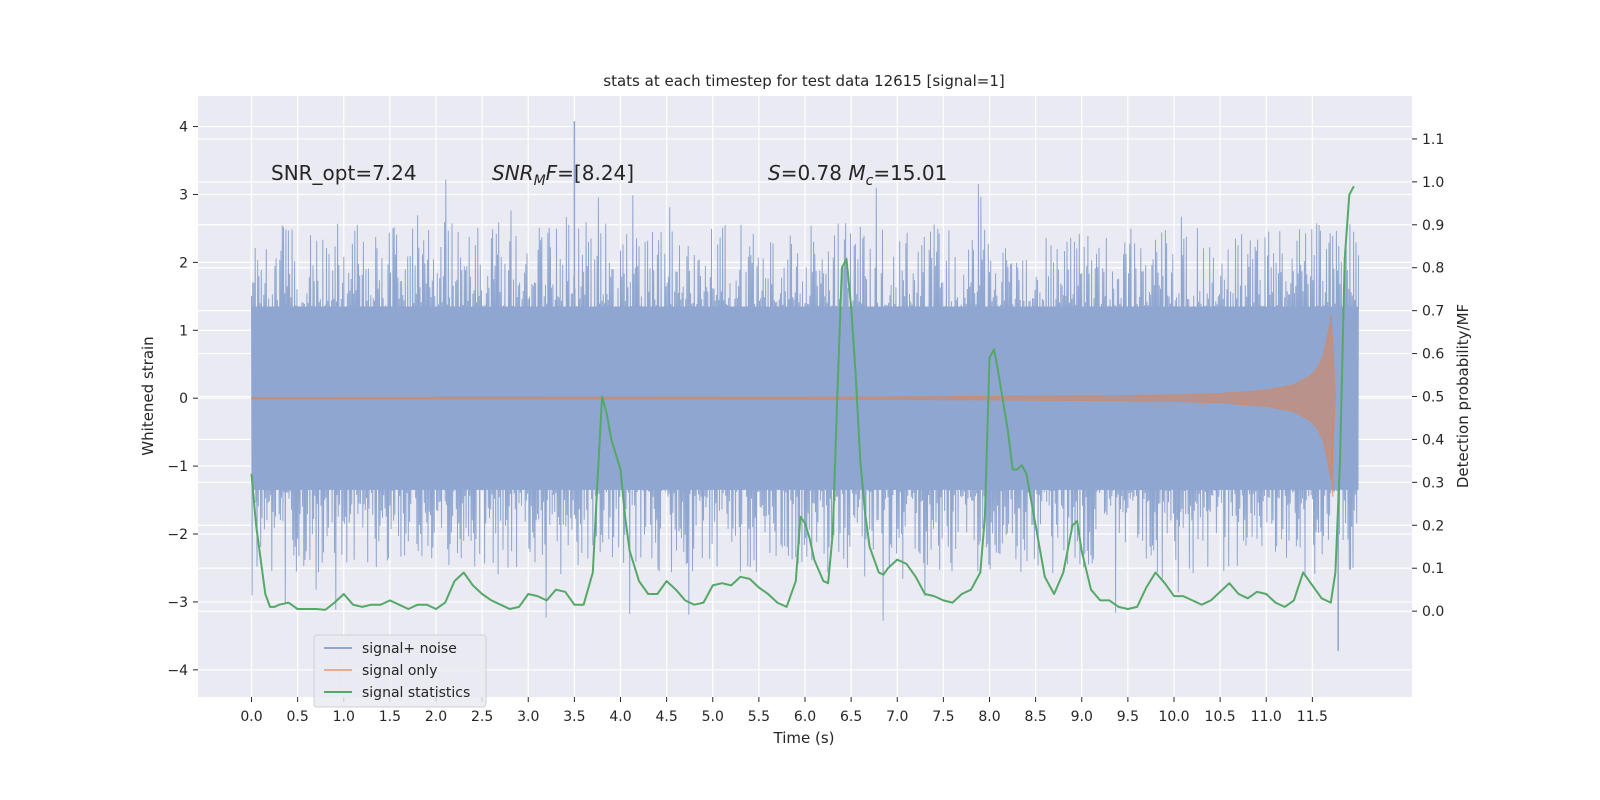 The height and width of the screenshot is (800, 1600). What do you see at coordinates (183, 195) in the screenshot?
I see `y-tick-label: 3` at bounding box center [183, 195].